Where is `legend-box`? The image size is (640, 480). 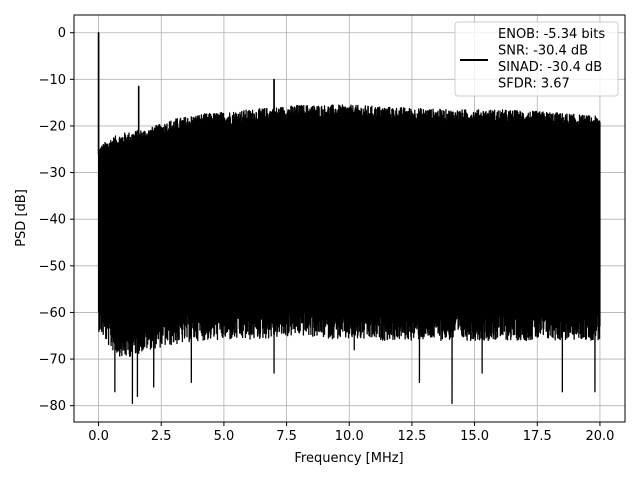
legend-box is located at coordinates (536, 59).